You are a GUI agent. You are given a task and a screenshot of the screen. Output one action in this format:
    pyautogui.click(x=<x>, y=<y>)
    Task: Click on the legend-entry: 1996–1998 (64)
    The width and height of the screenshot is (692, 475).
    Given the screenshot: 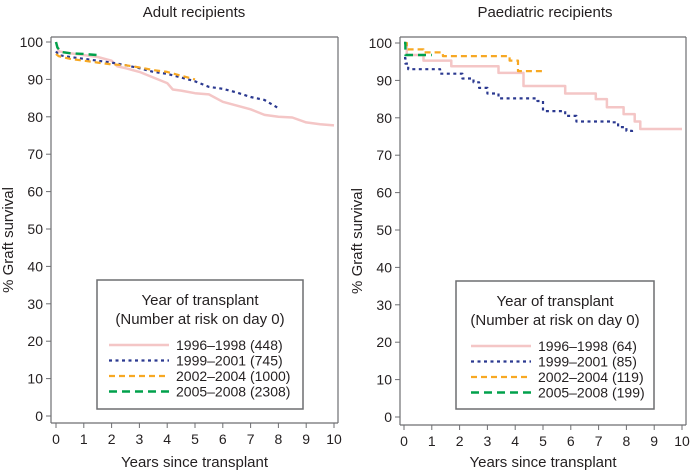 What is the action you would take?
    pyautogui.click(x=587, y=346)
    